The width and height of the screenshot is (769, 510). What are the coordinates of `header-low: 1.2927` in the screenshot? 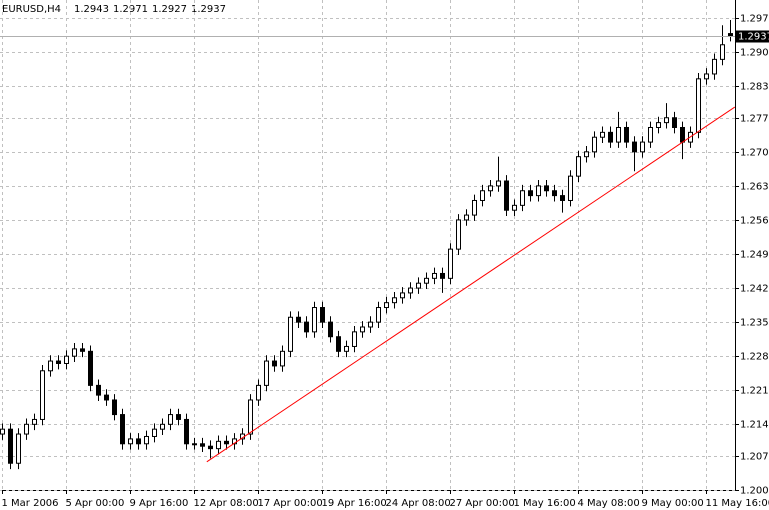 It's located at (169, 9).